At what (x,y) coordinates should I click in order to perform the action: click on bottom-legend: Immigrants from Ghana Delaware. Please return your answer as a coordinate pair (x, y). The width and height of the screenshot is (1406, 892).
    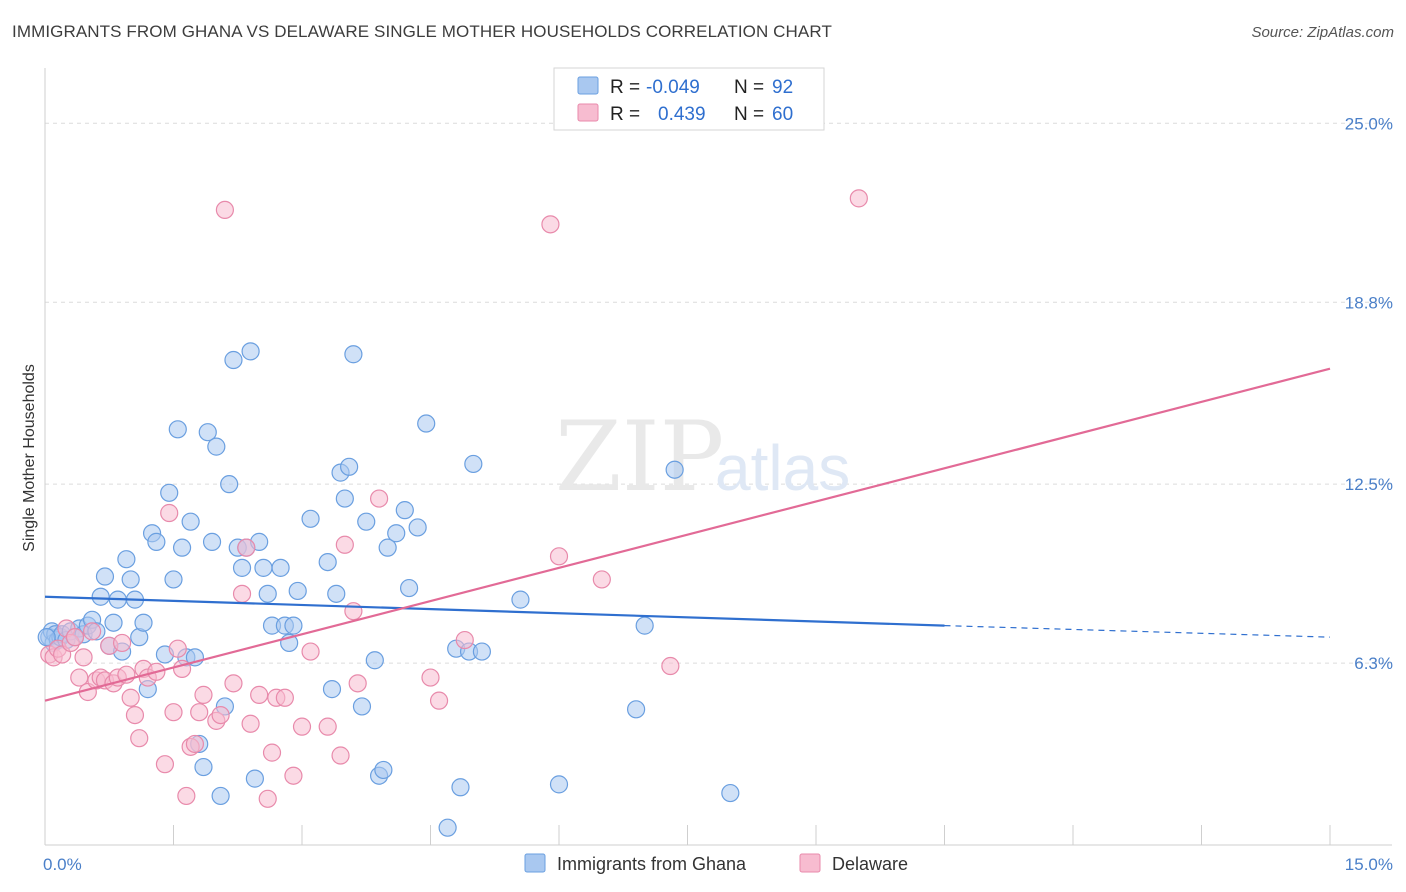
    Looking at the image, I should click on (716, 863).